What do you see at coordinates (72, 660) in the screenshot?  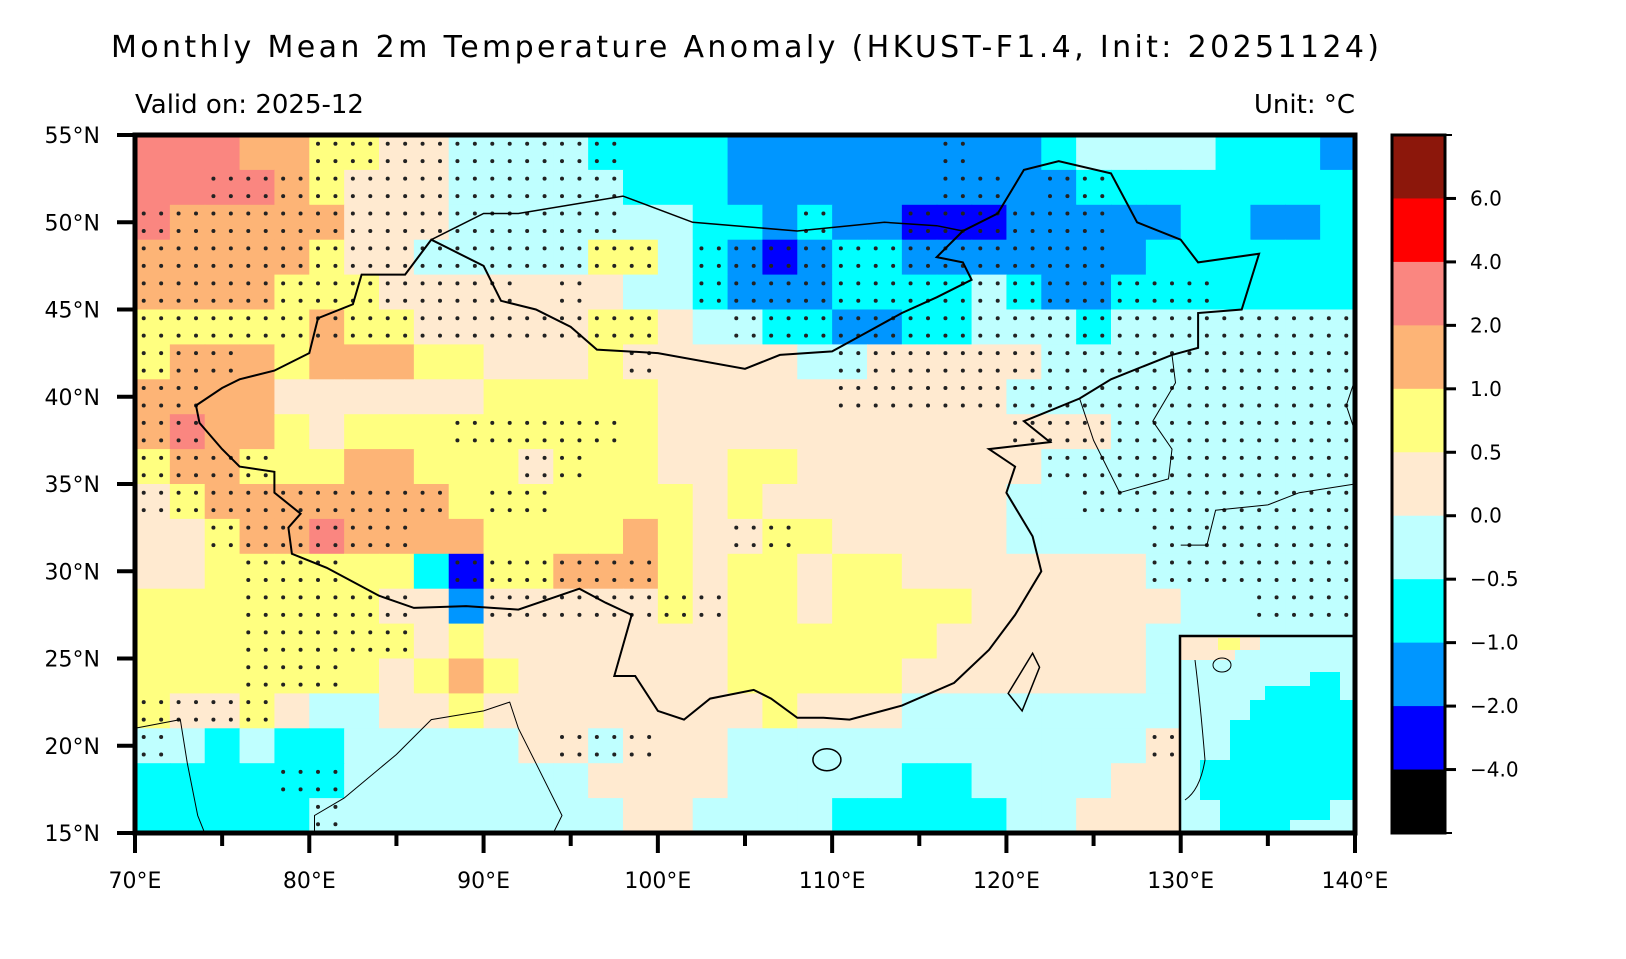 I see `y-tick-label: 25°N` at bounding box center [72, 660].